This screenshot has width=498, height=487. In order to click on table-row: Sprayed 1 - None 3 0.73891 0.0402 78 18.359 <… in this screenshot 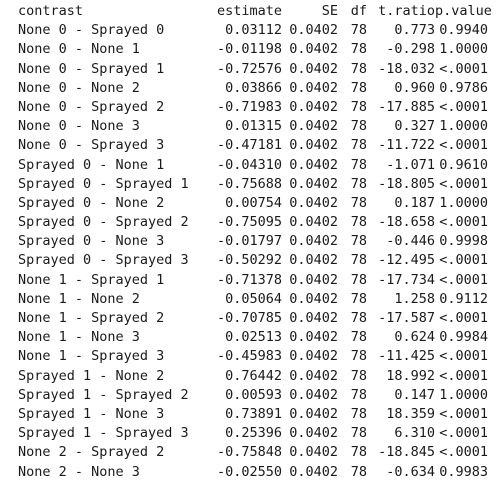, I will do `click(253, 414)`.